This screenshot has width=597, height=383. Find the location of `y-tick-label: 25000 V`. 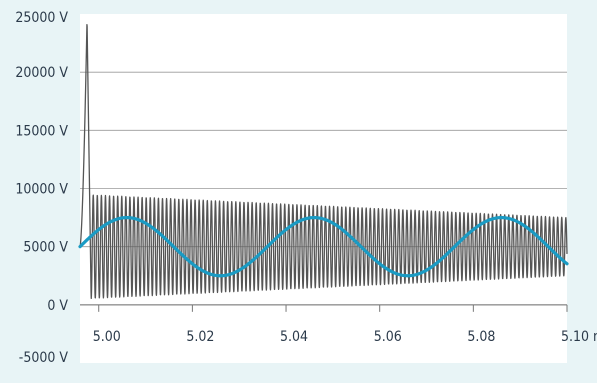

y-tick-label: 25000 V is located at coordinates (41, 18).